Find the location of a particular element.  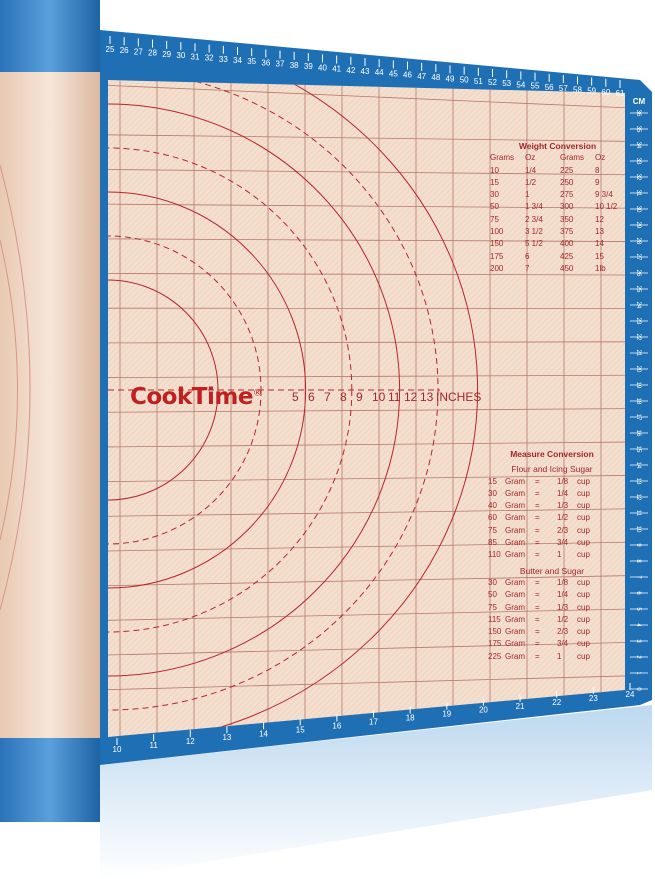

right-ruler-label: 32 is located at coordinates (638, 177).